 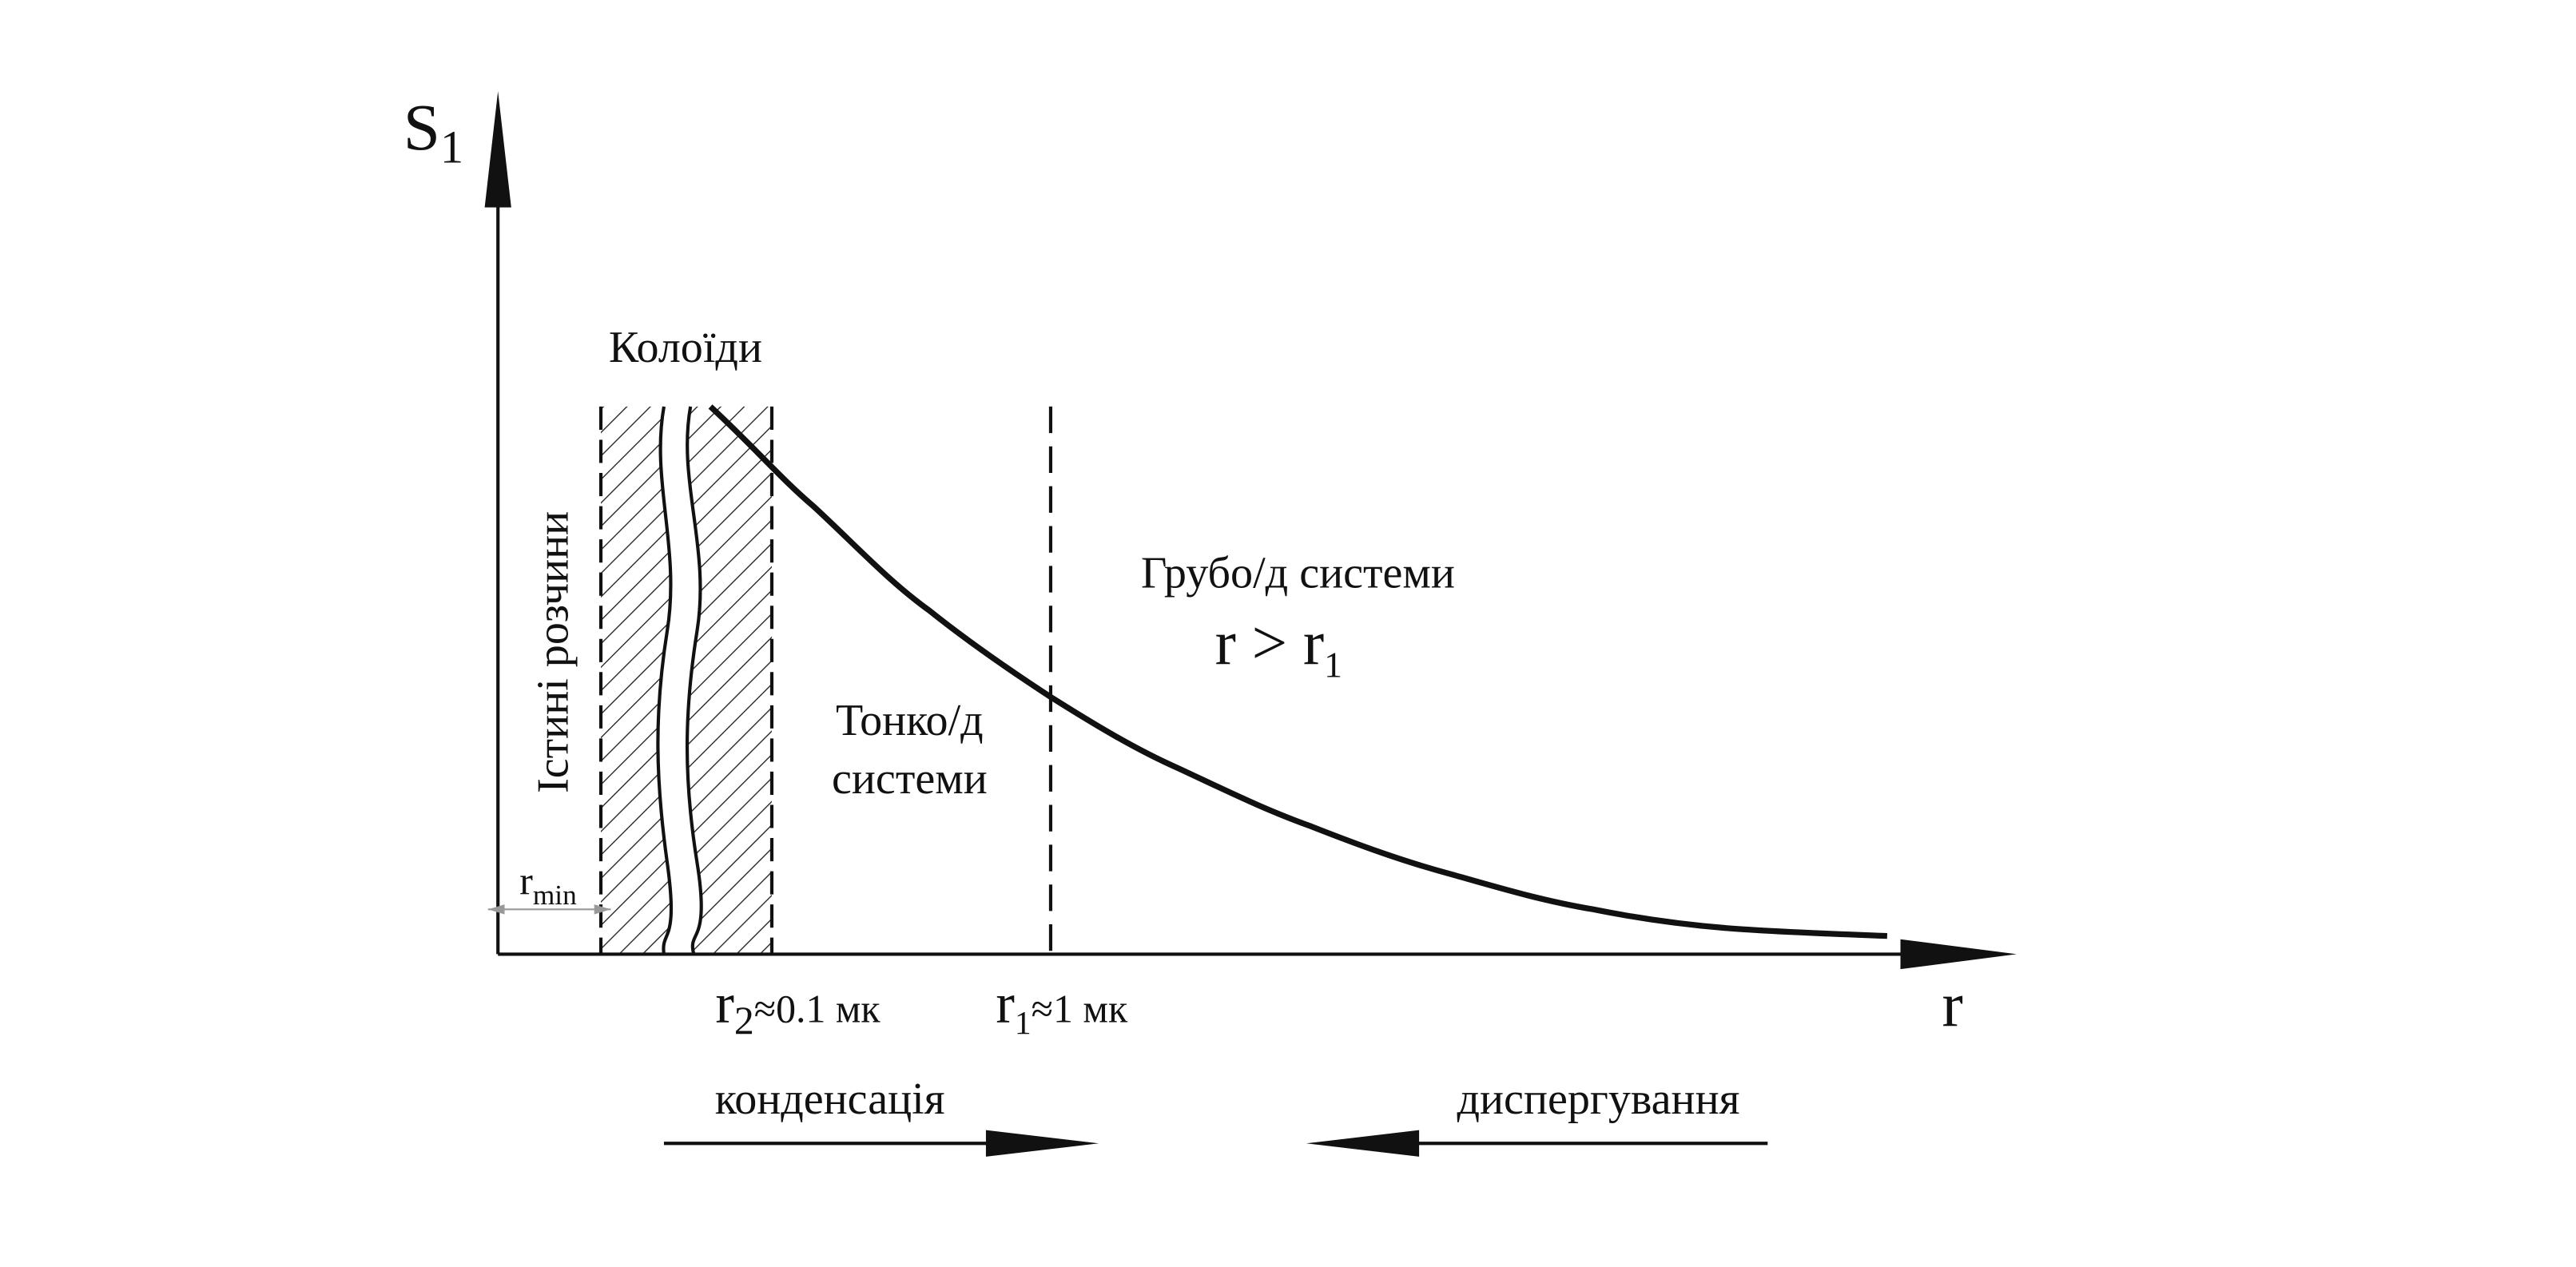 What do you see at coordinates (1363, 1143) in the screenshot?
I see `dispersion-arrowhead` at bounding box center [1363, 1143].